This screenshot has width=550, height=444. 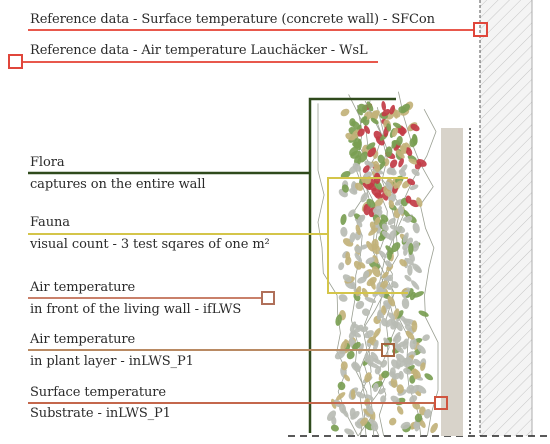 What do you see at coordinates (50, 222) in the screenshot?
I see `fauna-title: Fauna` at bounding box center [50, 222].